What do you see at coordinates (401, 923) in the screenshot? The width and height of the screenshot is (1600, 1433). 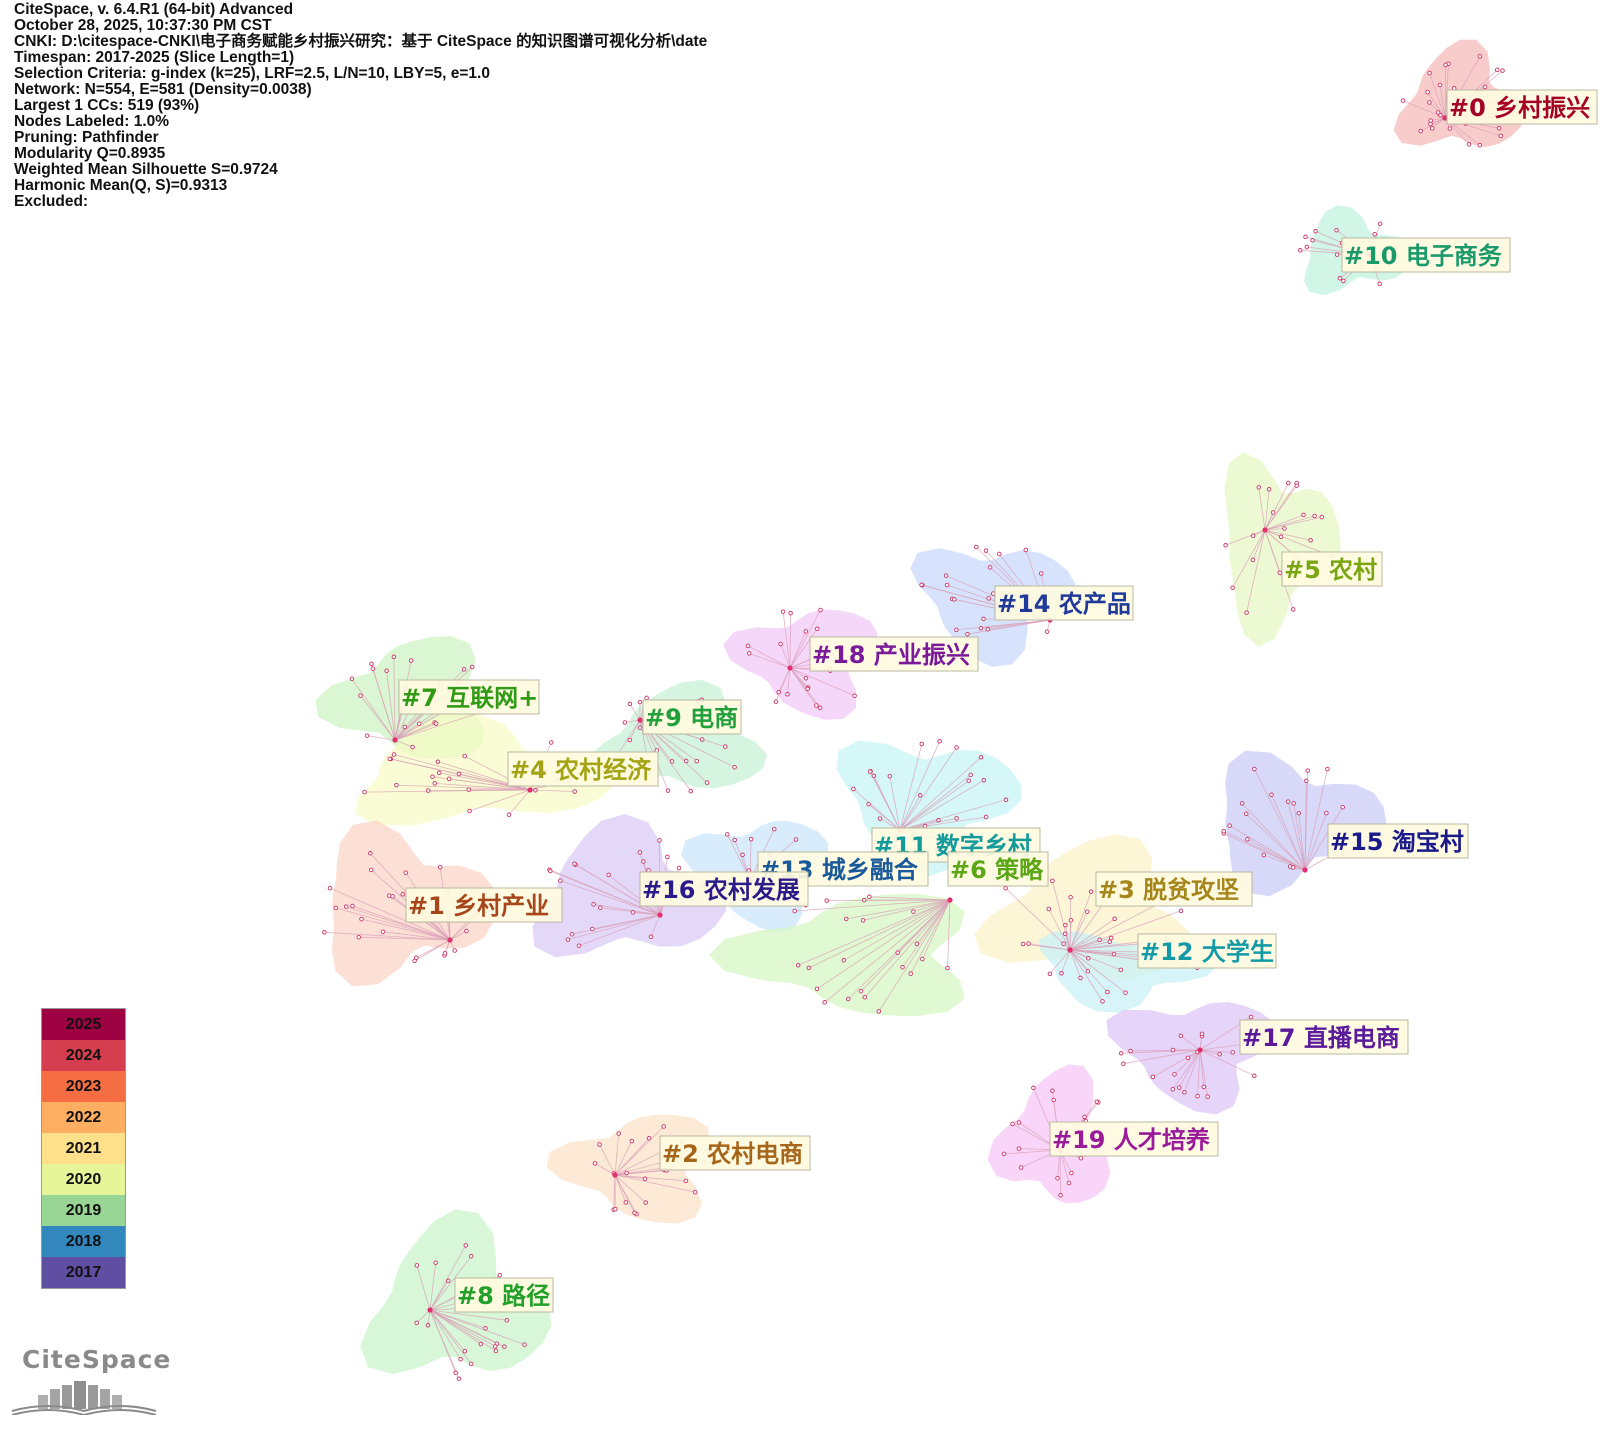 I see `cluster-1-edge` at bounding box center [401, 923].